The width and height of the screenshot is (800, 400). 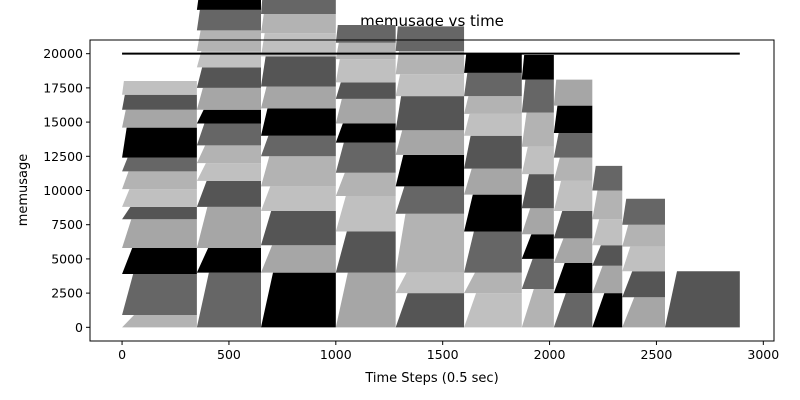 I want to click on area-seg6-layer2, so click(x=537, y=246).